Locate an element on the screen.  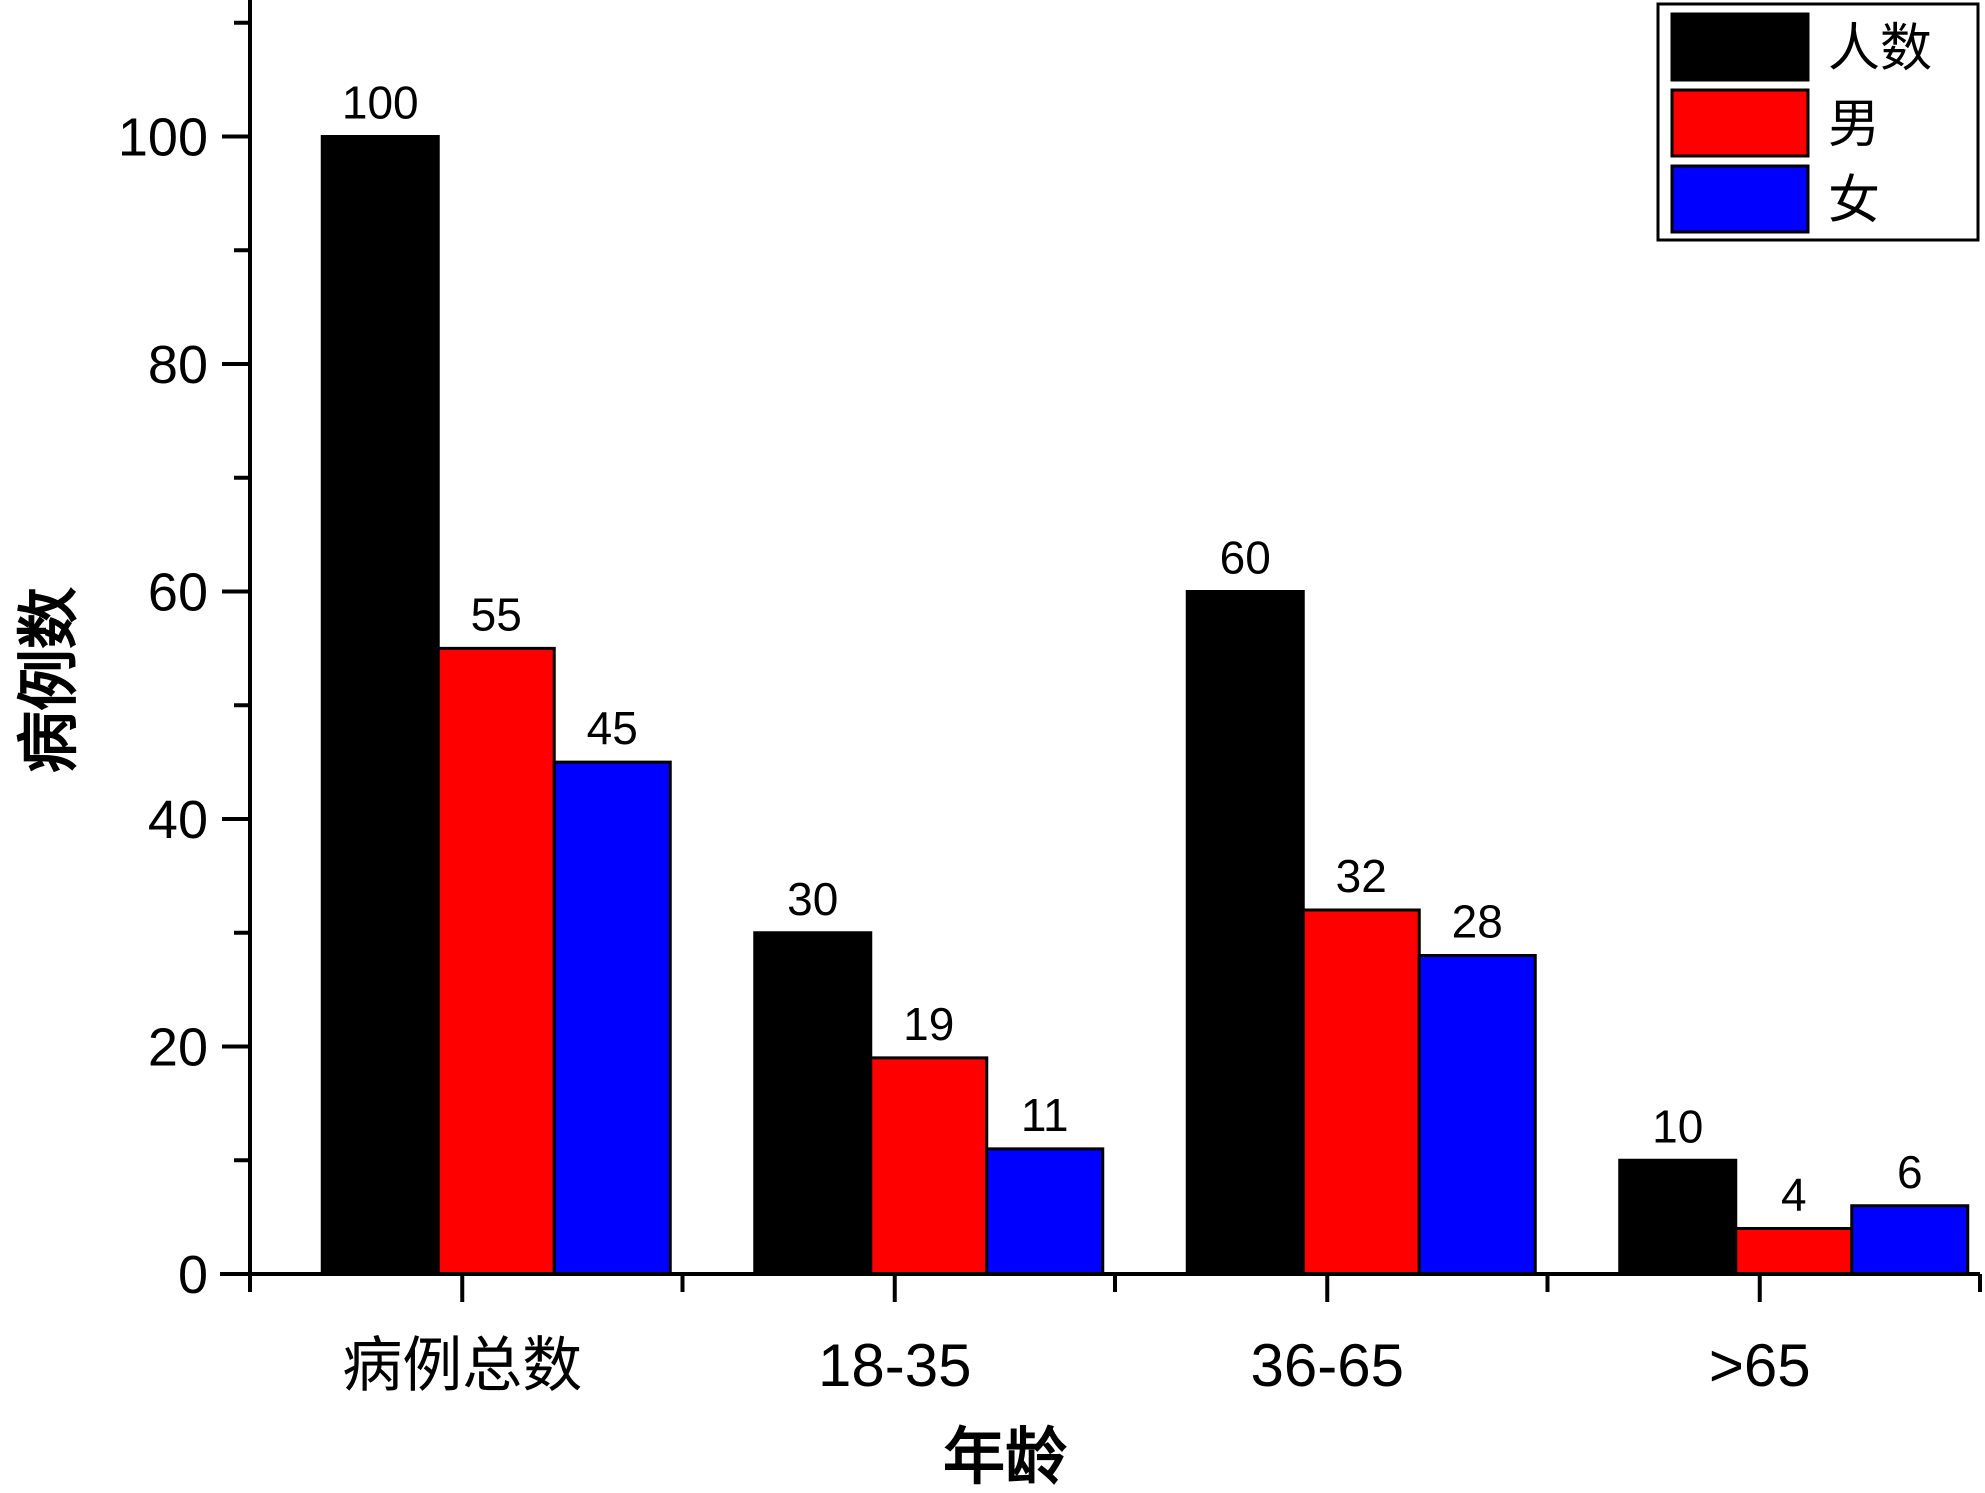
legend-label: 女 is located at coordinates (1854, 201).